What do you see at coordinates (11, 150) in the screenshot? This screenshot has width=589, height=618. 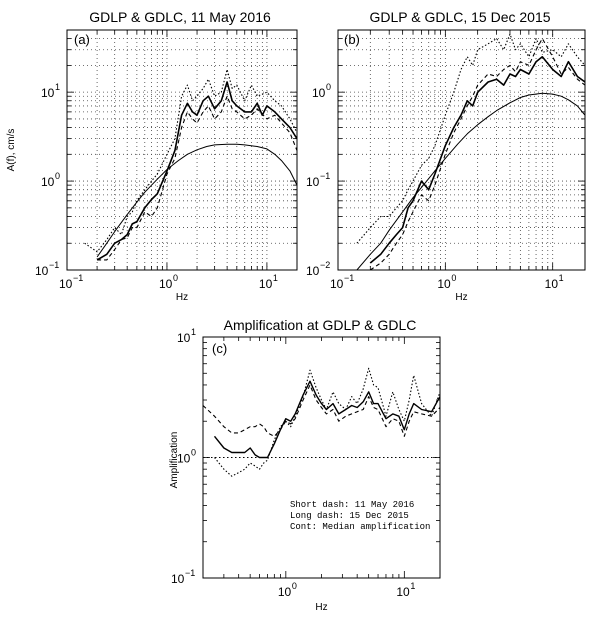 I see `y-axis-label-a: A(f), cm/s` at bounding box center [11, 150].